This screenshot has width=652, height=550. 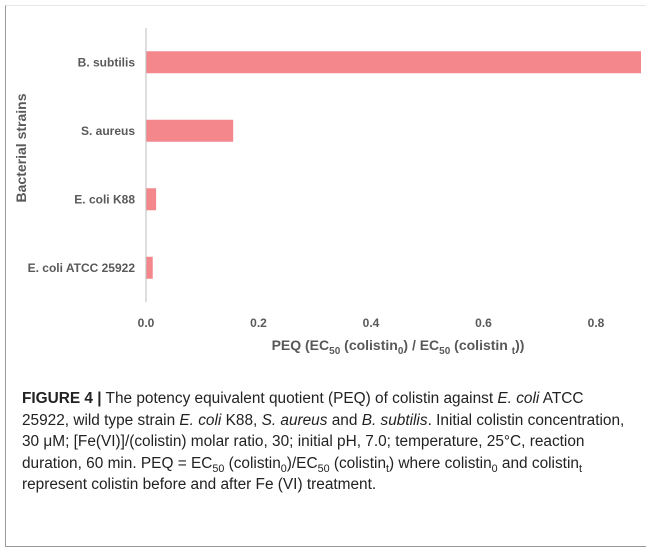 I want to click on category-label: E. coli K88, so click(x=104, y=199).